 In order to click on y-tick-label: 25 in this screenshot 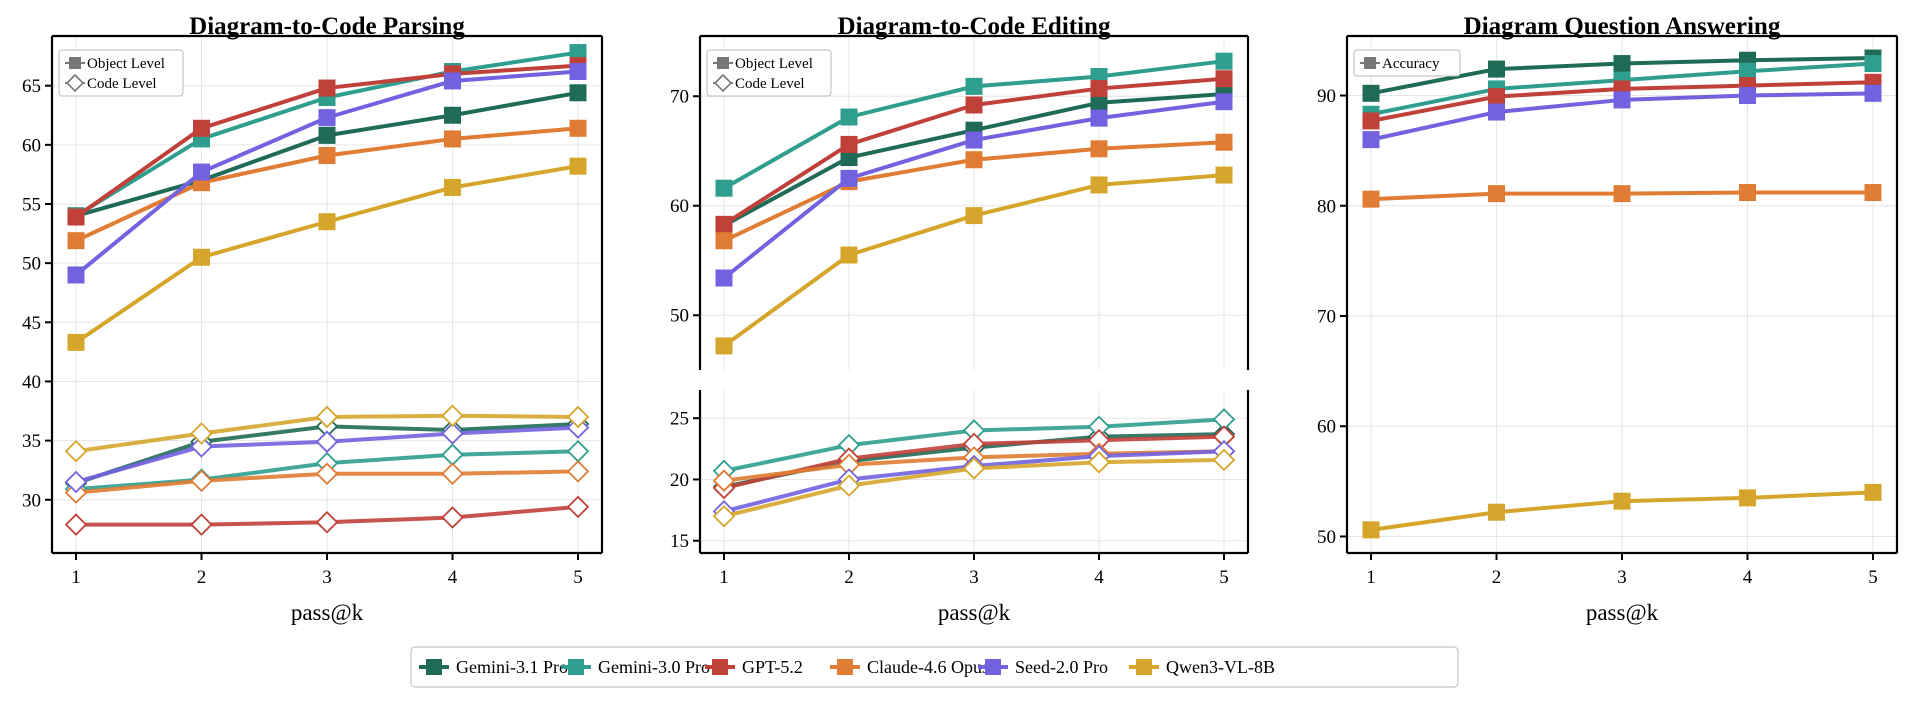, I will do `click(679, 419)`.